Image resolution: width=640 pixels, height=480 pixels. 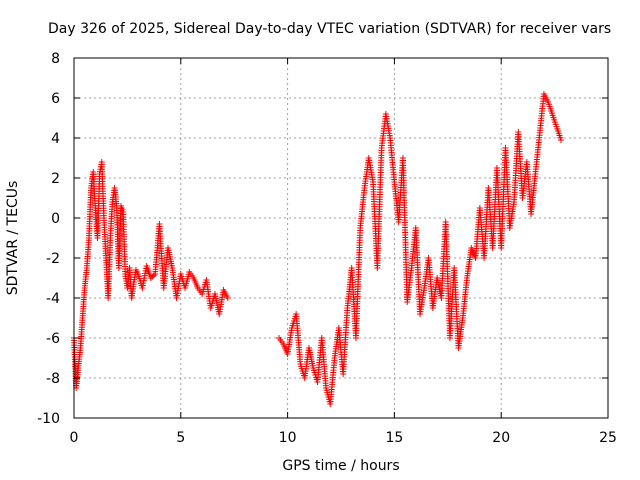 What do you see at coordinates (55, 59) in the screenshot?
I see `y-tick-label: 8` at bounding box center [55, 59].